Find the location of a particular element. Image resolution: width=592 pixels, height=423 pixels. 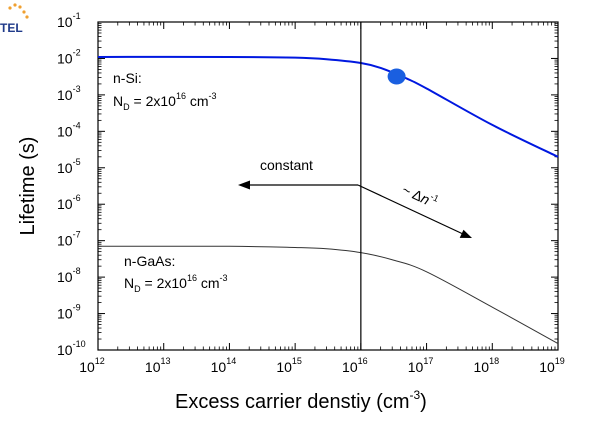

y-tick-label: 10⁻⁹ is located at coordinates (69, 312).